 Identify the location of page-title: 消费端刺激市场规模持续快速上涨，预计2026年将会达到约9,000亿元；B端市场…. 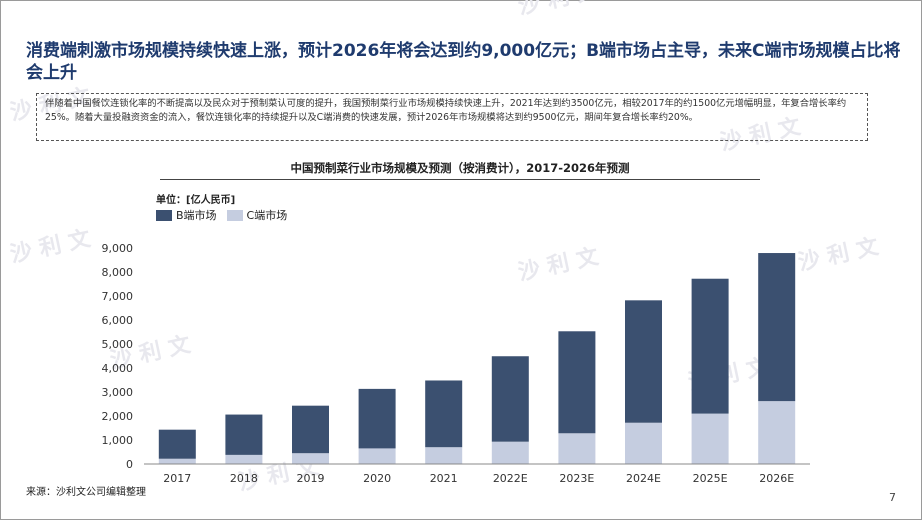
(463, 62).